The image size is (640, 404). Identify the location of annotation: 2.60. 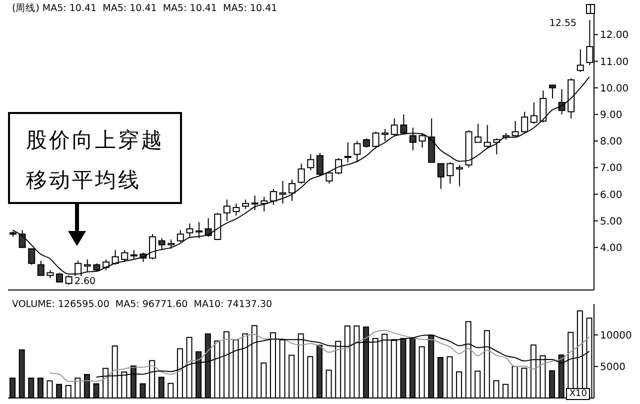
(85, 281).